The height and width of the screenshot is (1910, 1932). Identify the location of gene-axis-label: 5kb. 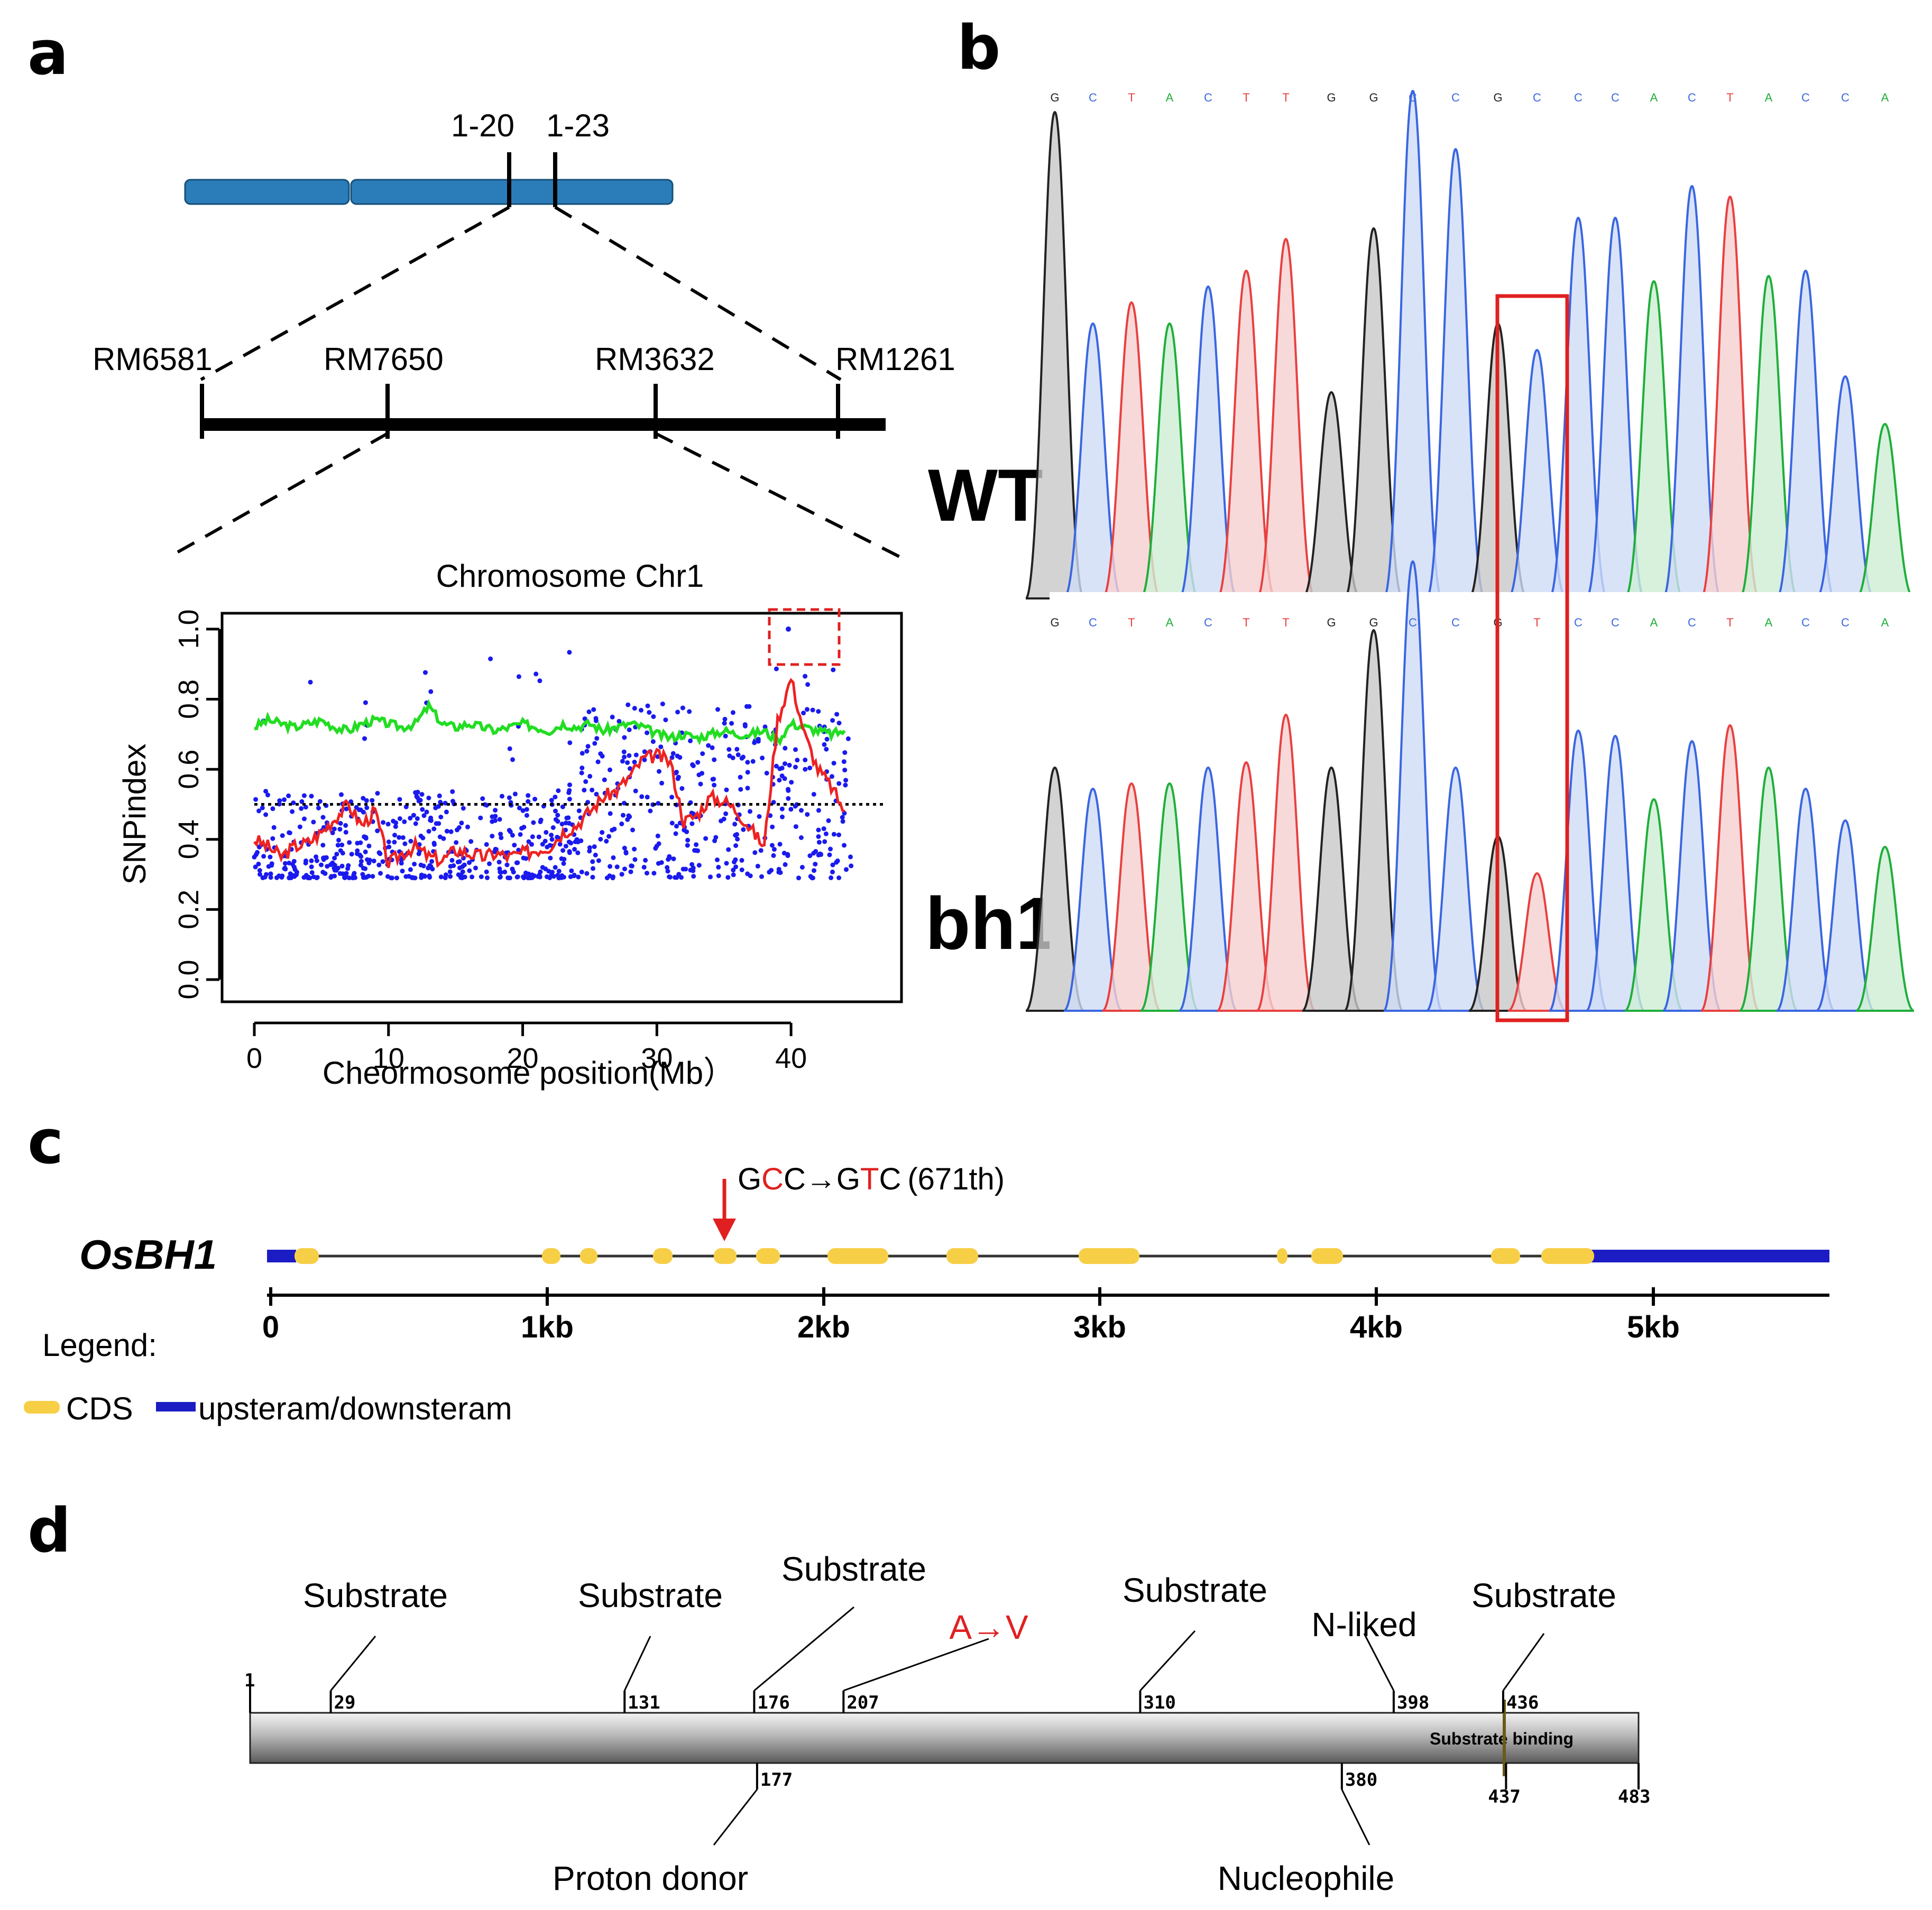
(1653, 1327).